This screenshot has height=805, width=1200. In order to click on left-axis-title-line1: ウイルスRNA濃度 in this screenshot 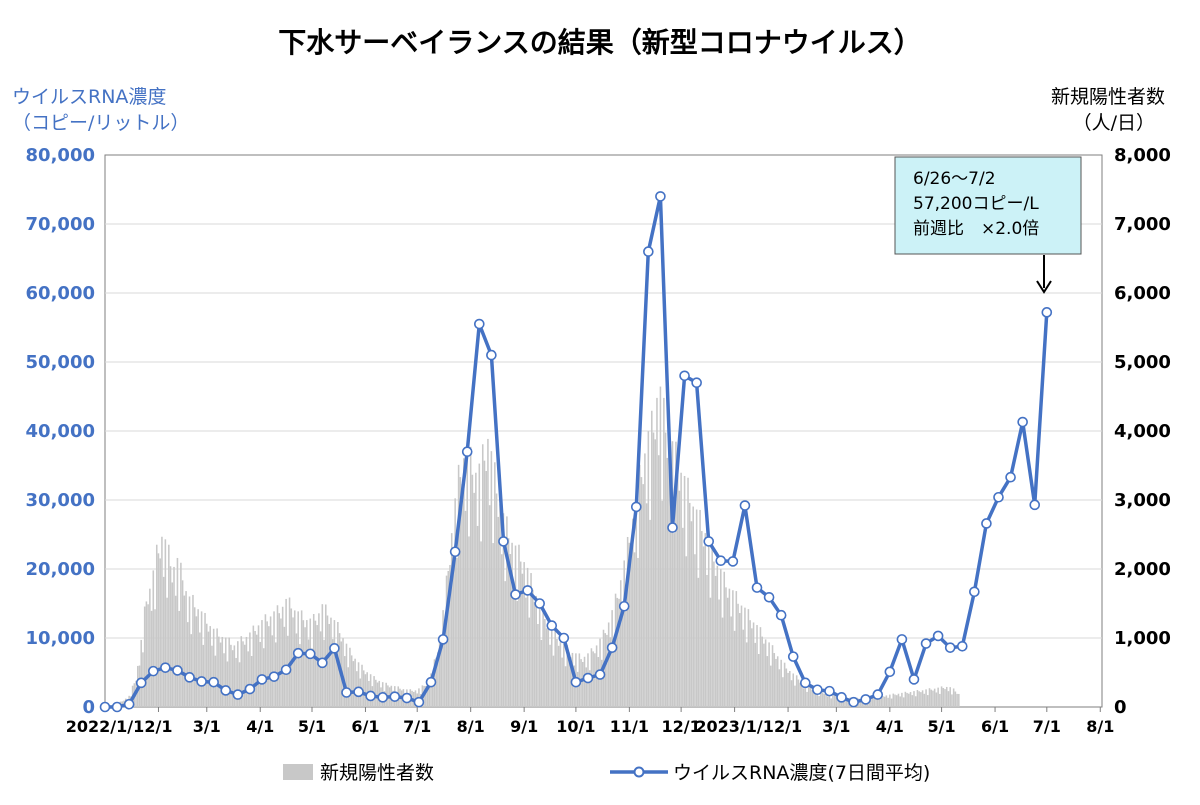, I will do `click(89, 97)`.